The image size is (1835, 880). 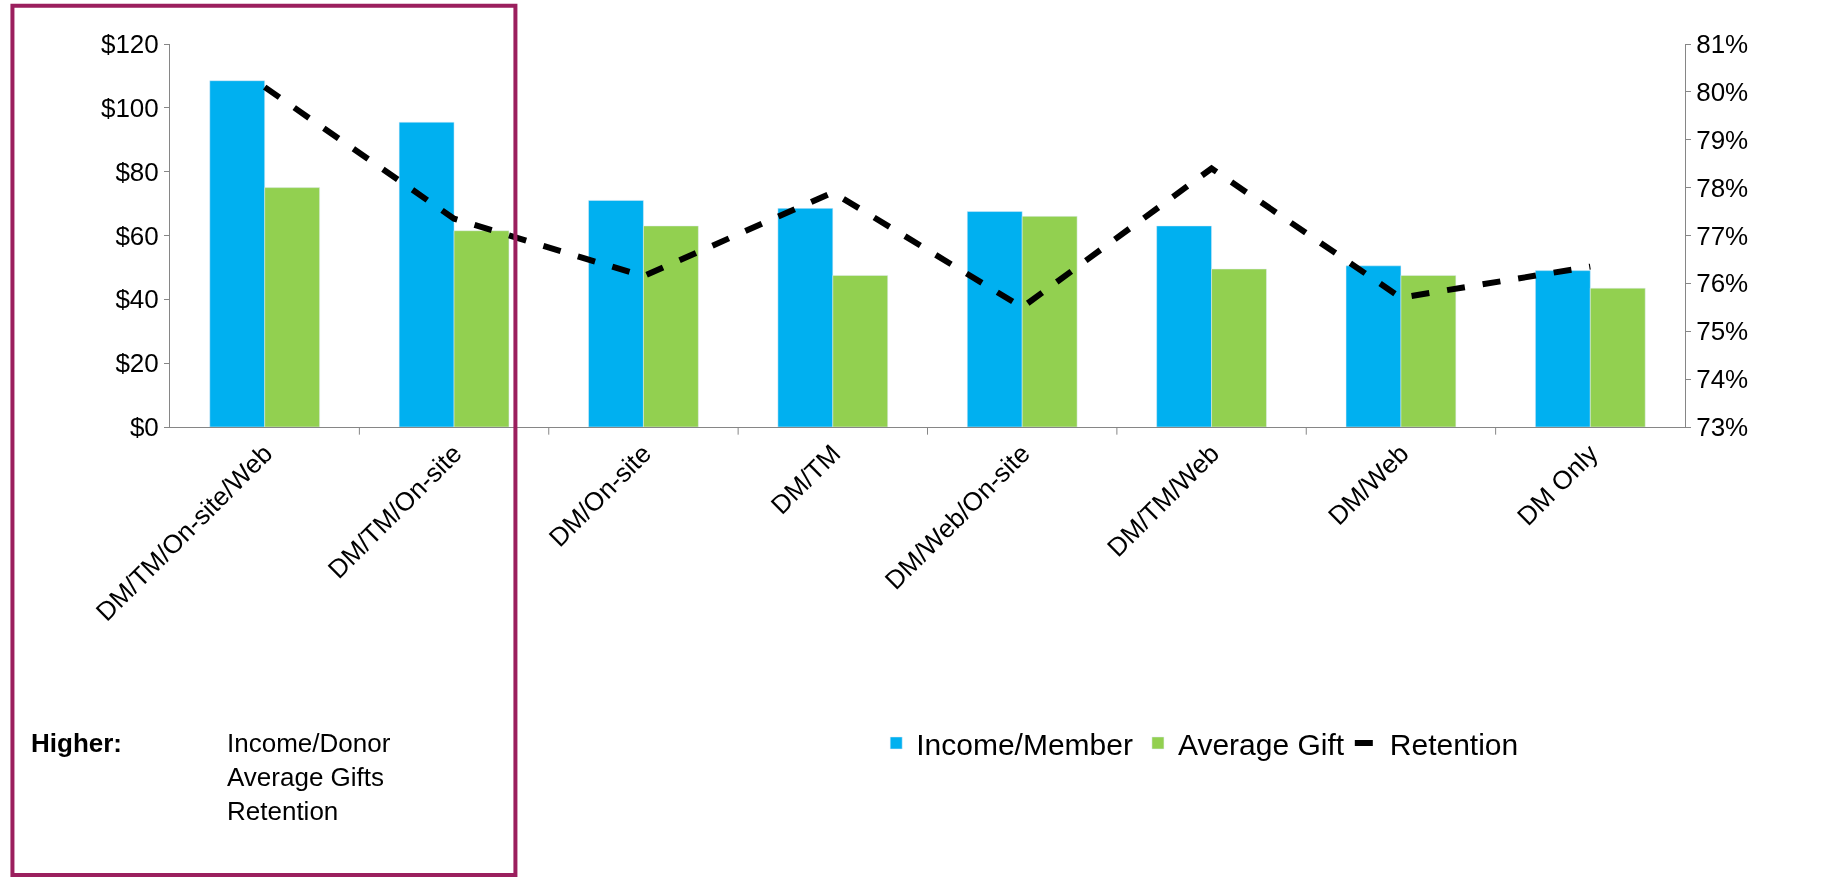 What do you see at coordinates (1454, 744) in the screenshot?
I see `legend-label: Retention` at bounding box center [1454, 744].